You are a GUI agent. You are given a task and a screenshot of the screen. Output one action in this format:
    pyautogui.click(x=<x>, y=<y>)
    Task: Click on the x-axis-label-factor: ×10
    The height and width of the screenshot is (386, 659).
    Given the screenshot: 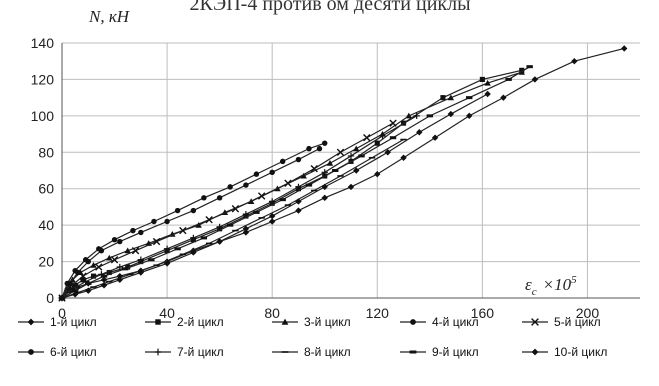 What is the action you would take?
    pyautogui.click(x=557, y=284)
    